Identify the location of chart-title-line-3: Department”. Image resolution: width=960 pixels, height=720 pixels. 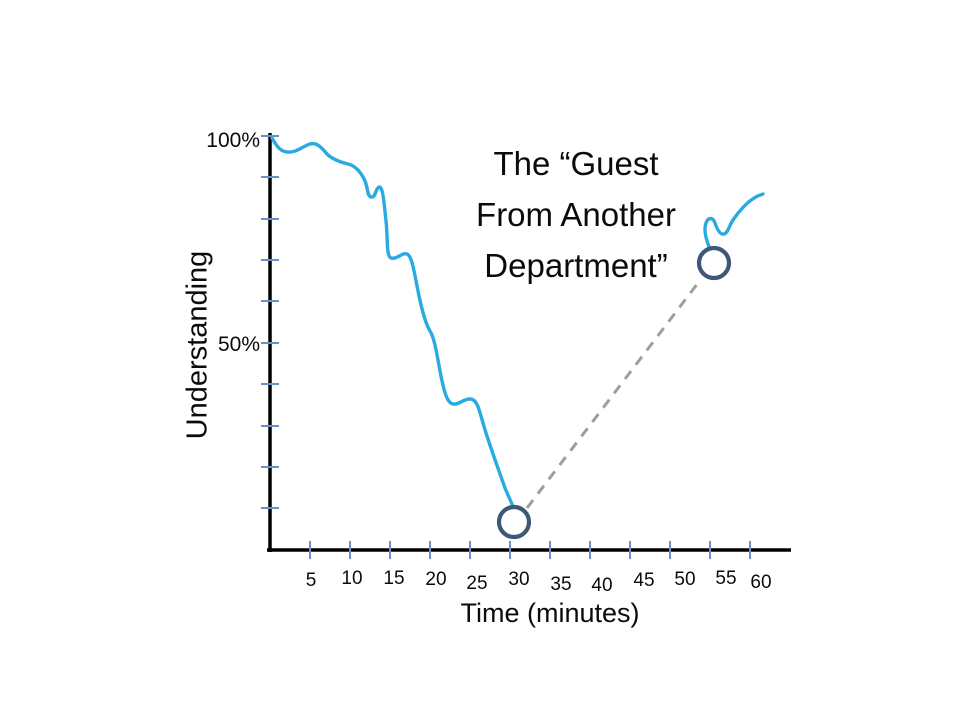
(576, 265).